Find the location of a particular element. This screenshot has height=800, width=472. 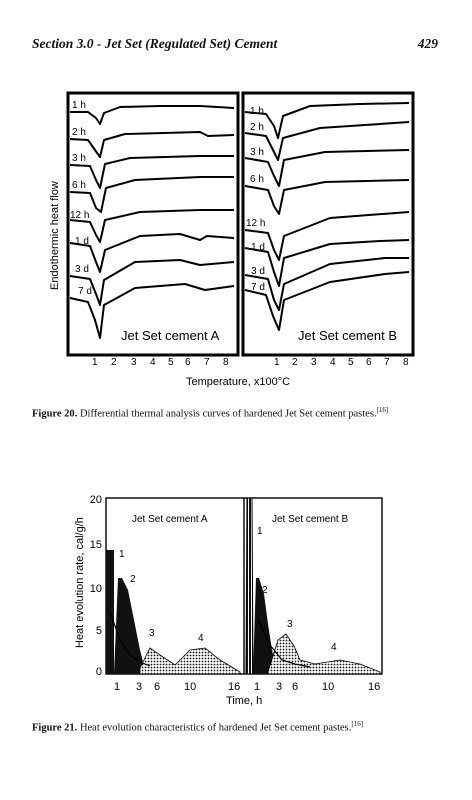

xtick21-b-3: 3 is located at coordinates (279, 687).